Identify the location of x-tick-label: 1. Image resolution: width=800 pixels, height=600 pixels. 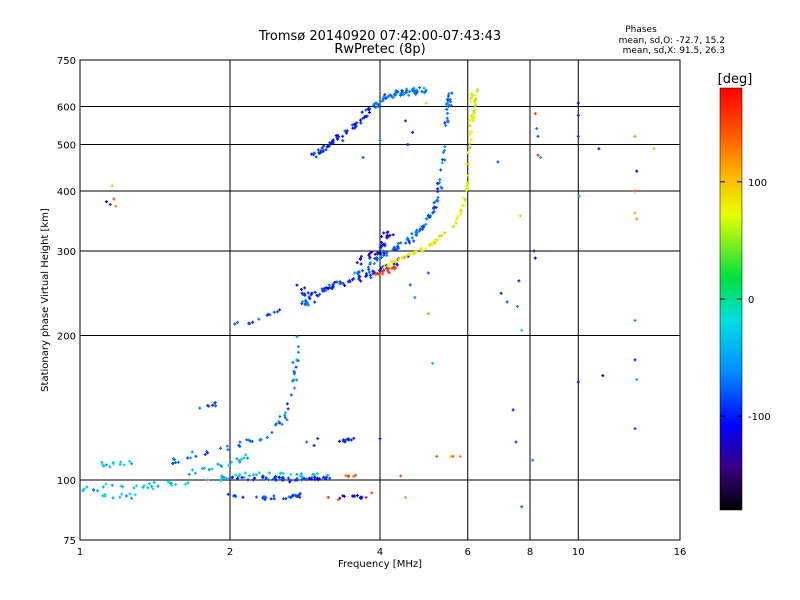
(80, 552).